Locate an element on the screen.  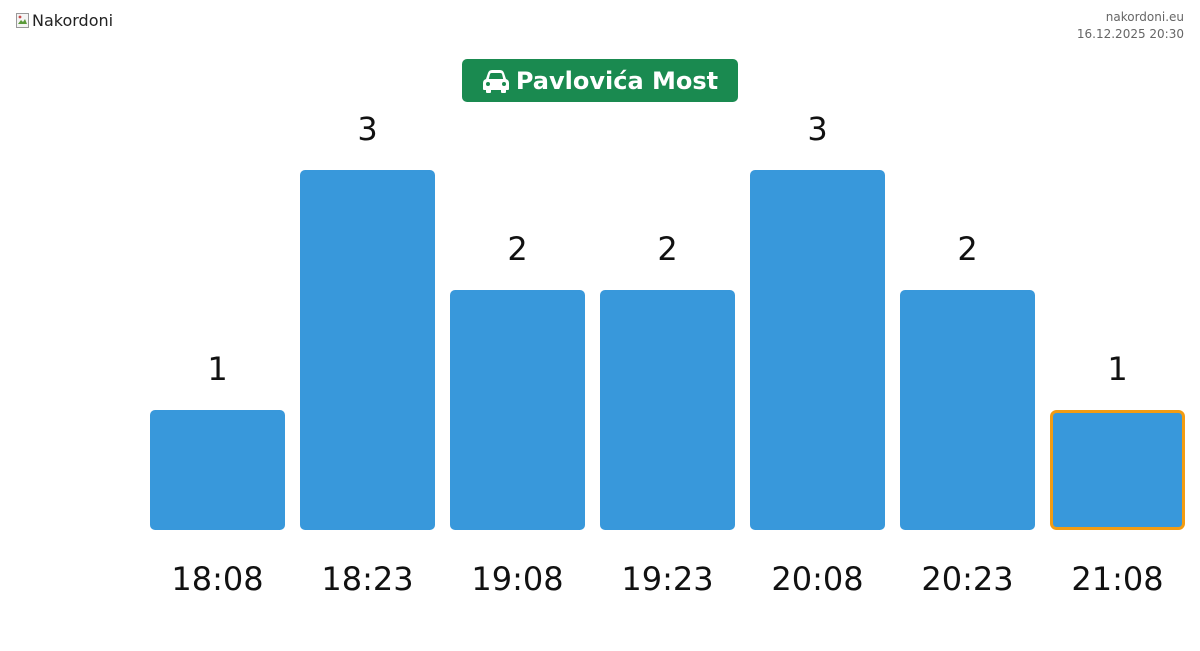
border-crossing-title: Pavlovića Most is located at coordinates (600, 80).